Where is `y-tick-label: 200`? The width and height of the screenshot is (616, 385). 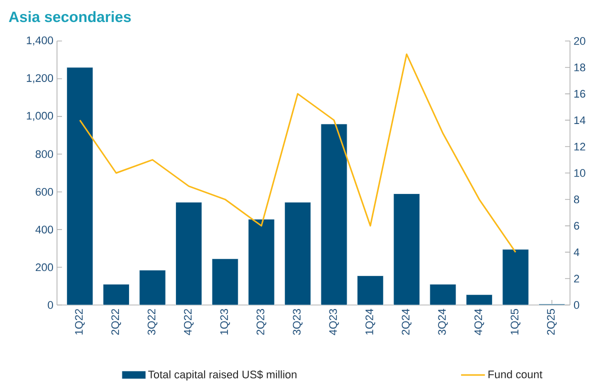 y-tick-label: 200 is located at coordinates (45, 267).